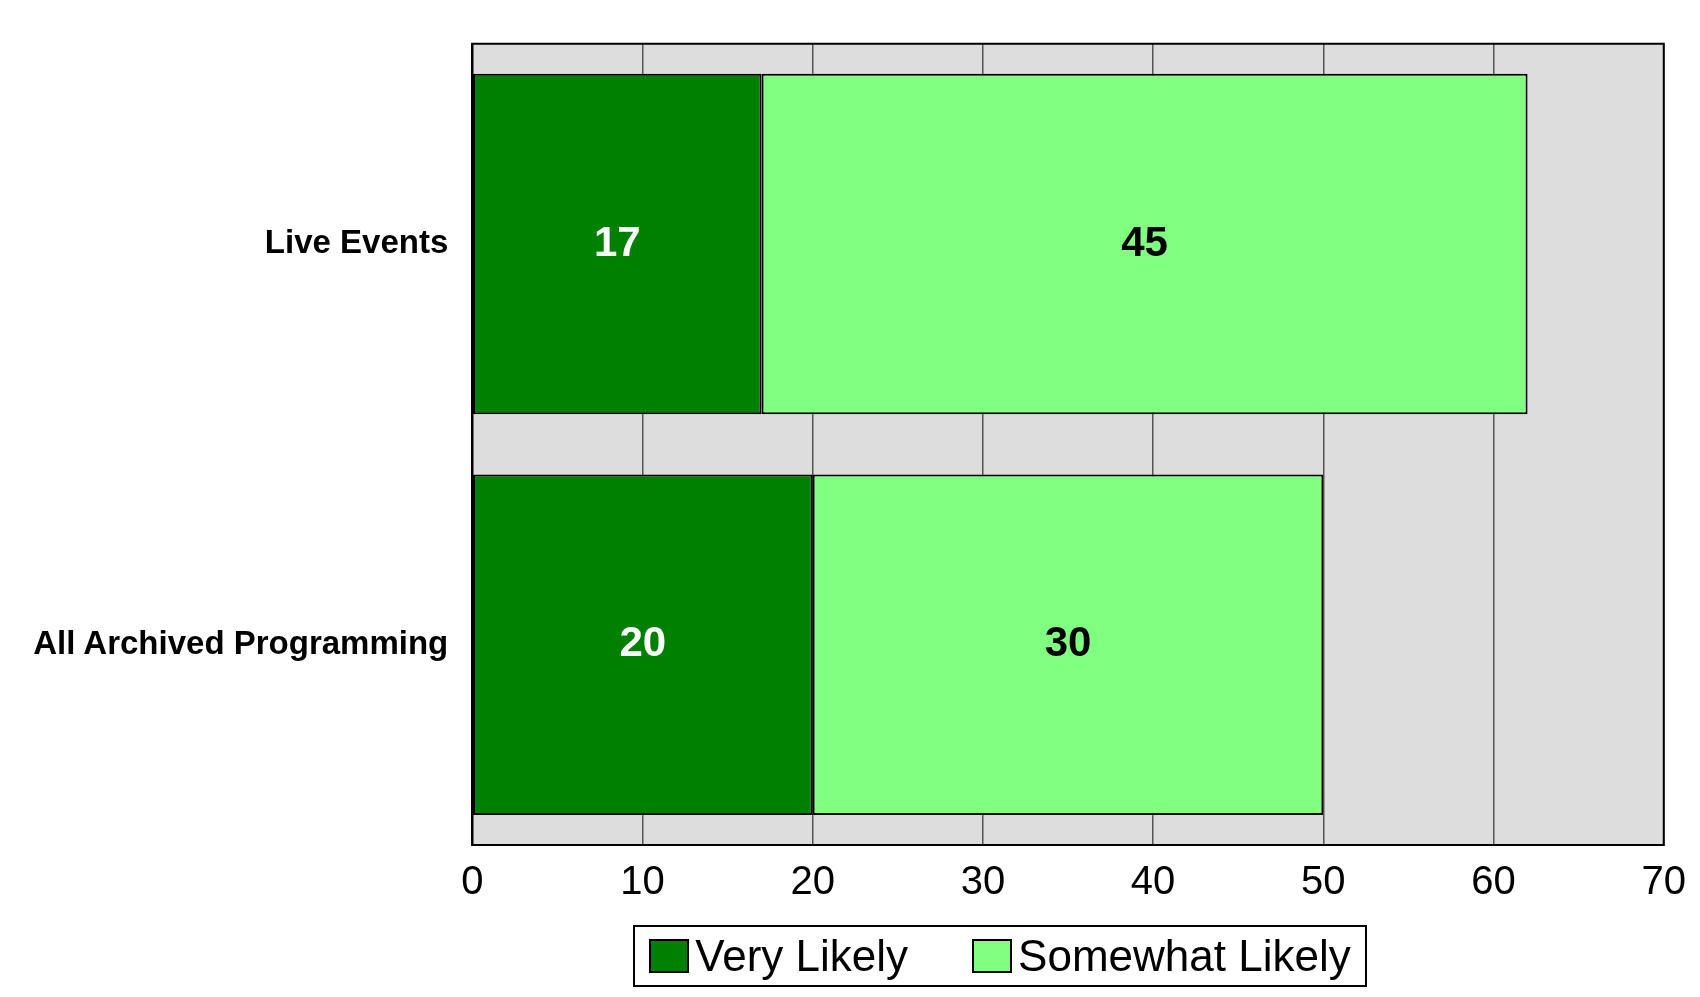  I want to click on x-tick-label: 20, so click(812, 880).